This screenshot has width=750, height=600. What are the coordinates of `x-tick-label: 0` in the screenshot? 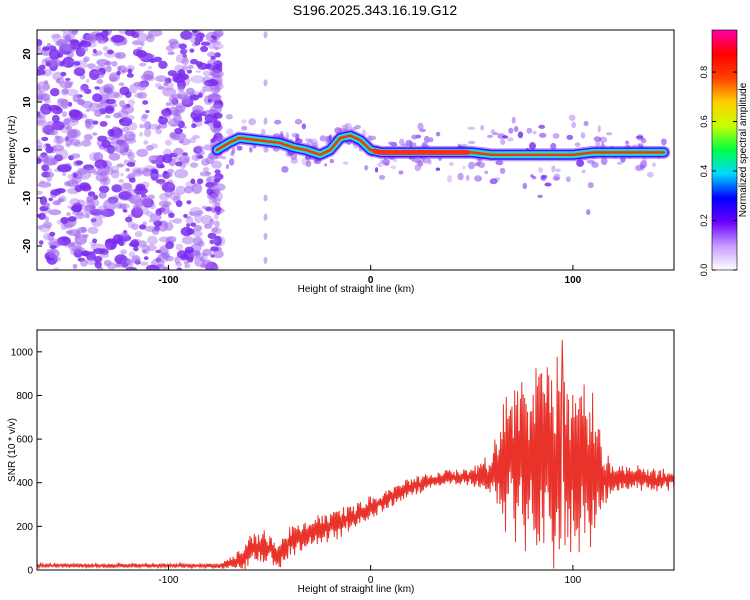 It's located at (371, 580).